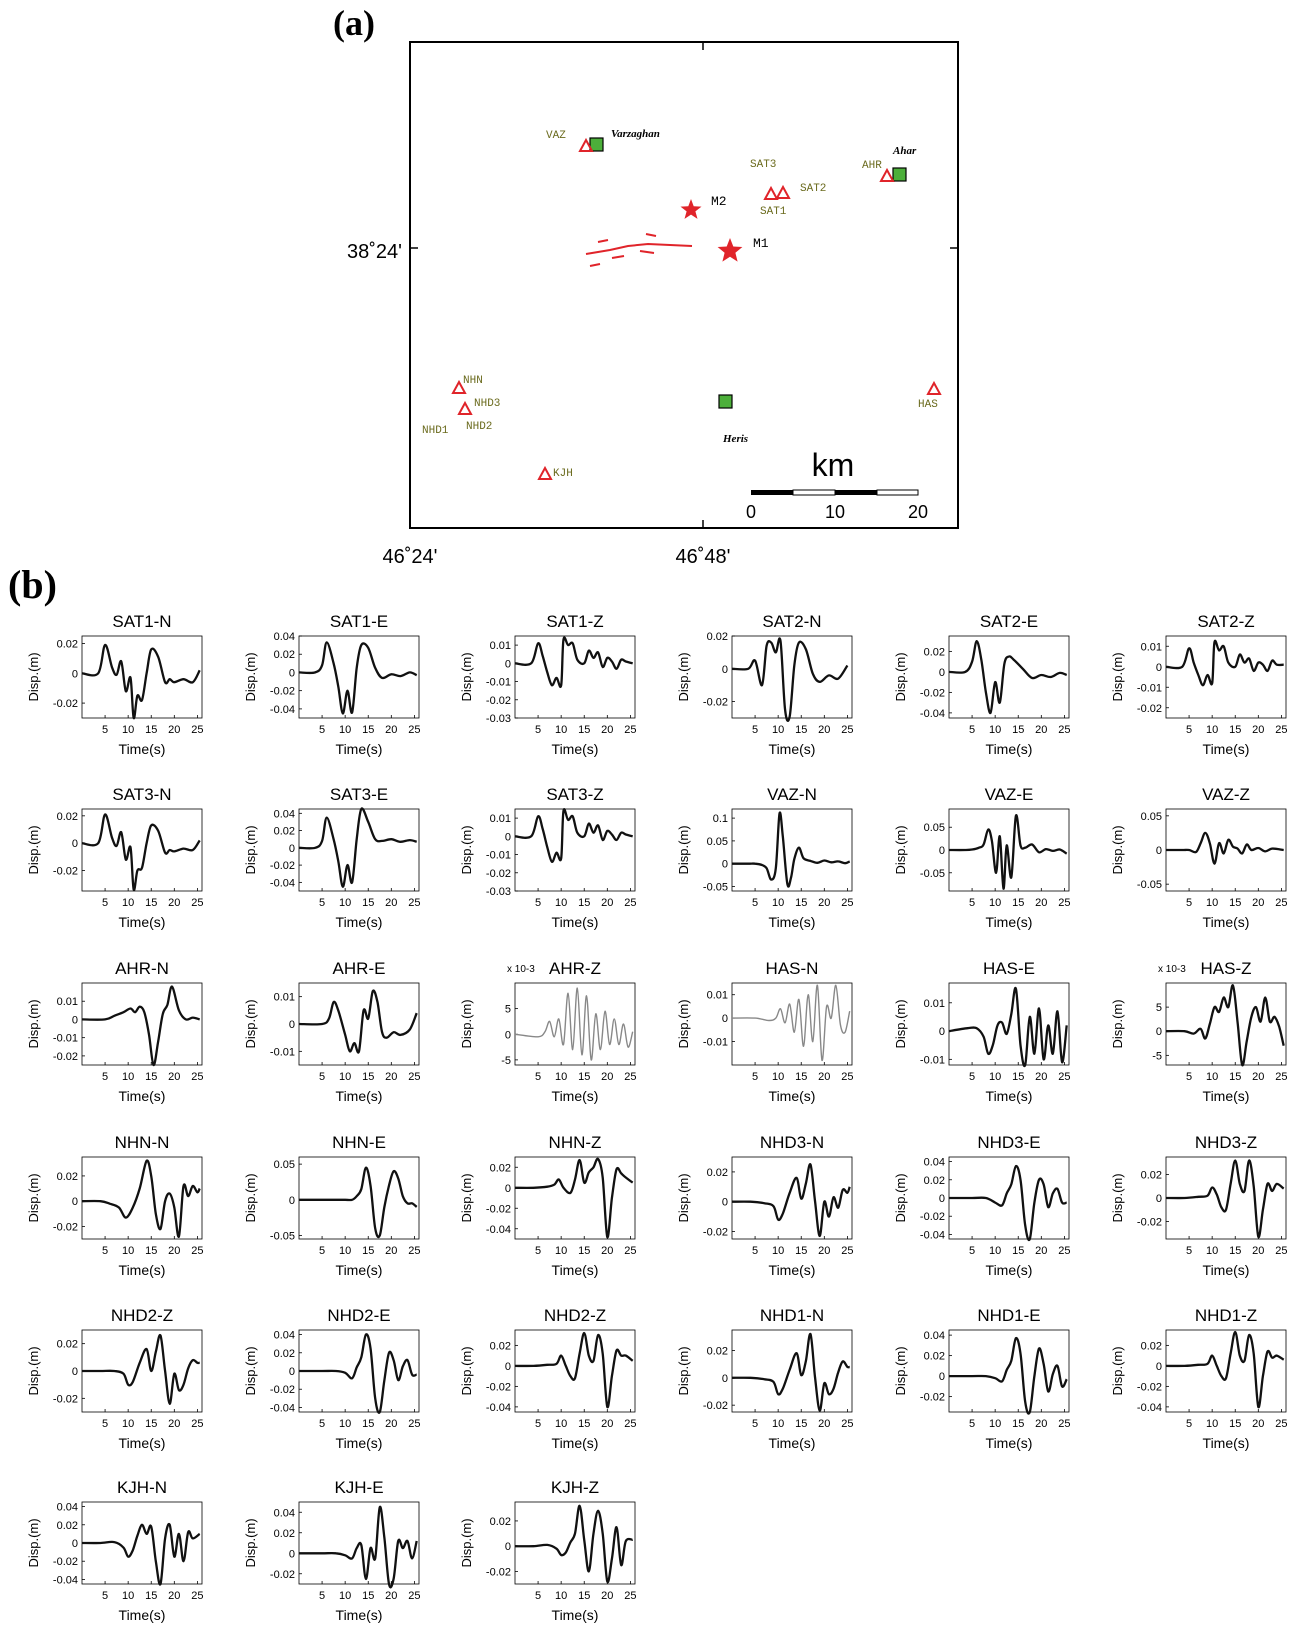 The width and height of the screenshot is (1305, 1650). What do you see at coordinates (725, 401) in the screenshot?
I see `town-marker-heris` at bounding box center [725, 401].